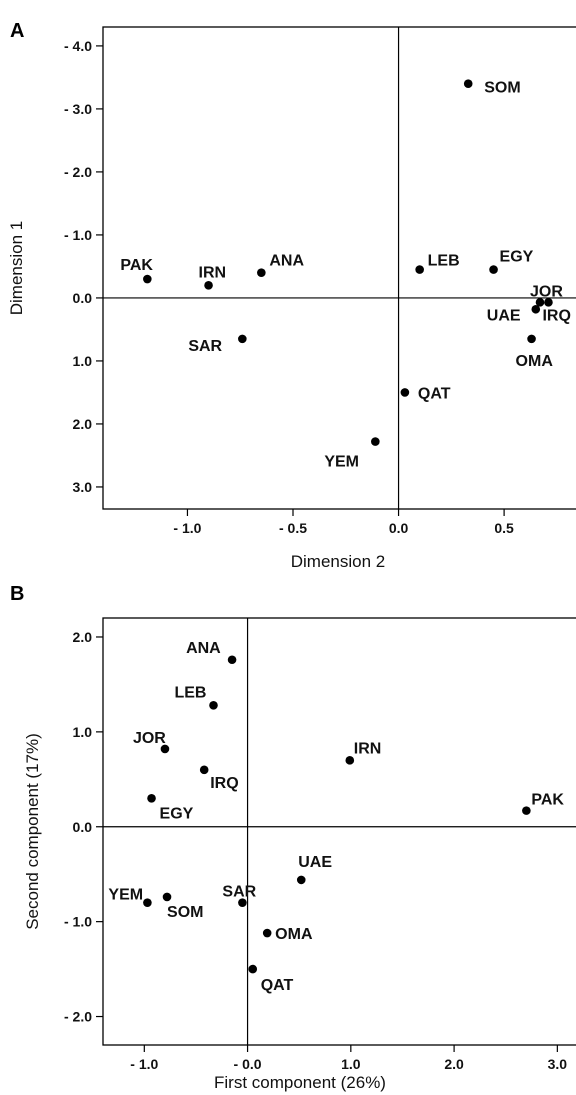  What do you see at coordinates (558, 1064) in the screenshot?
I see `x-tick-label: 3.0` at bounding box center [558, 1064].